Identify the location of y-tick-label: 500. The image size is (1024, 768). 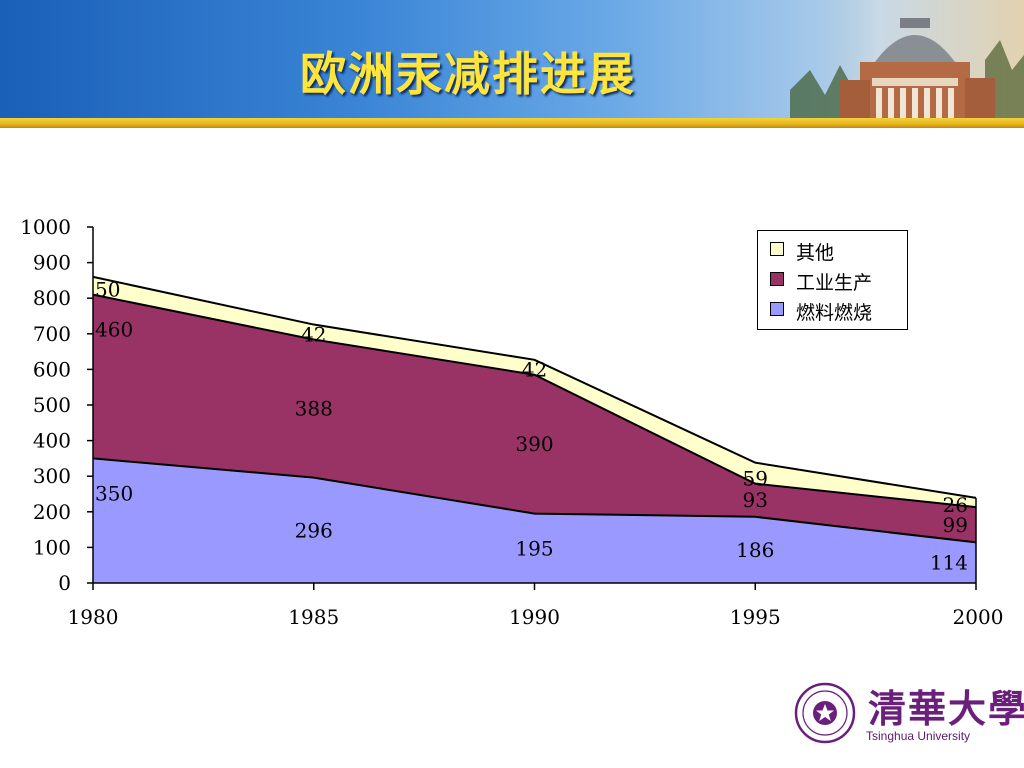
(52, 405).